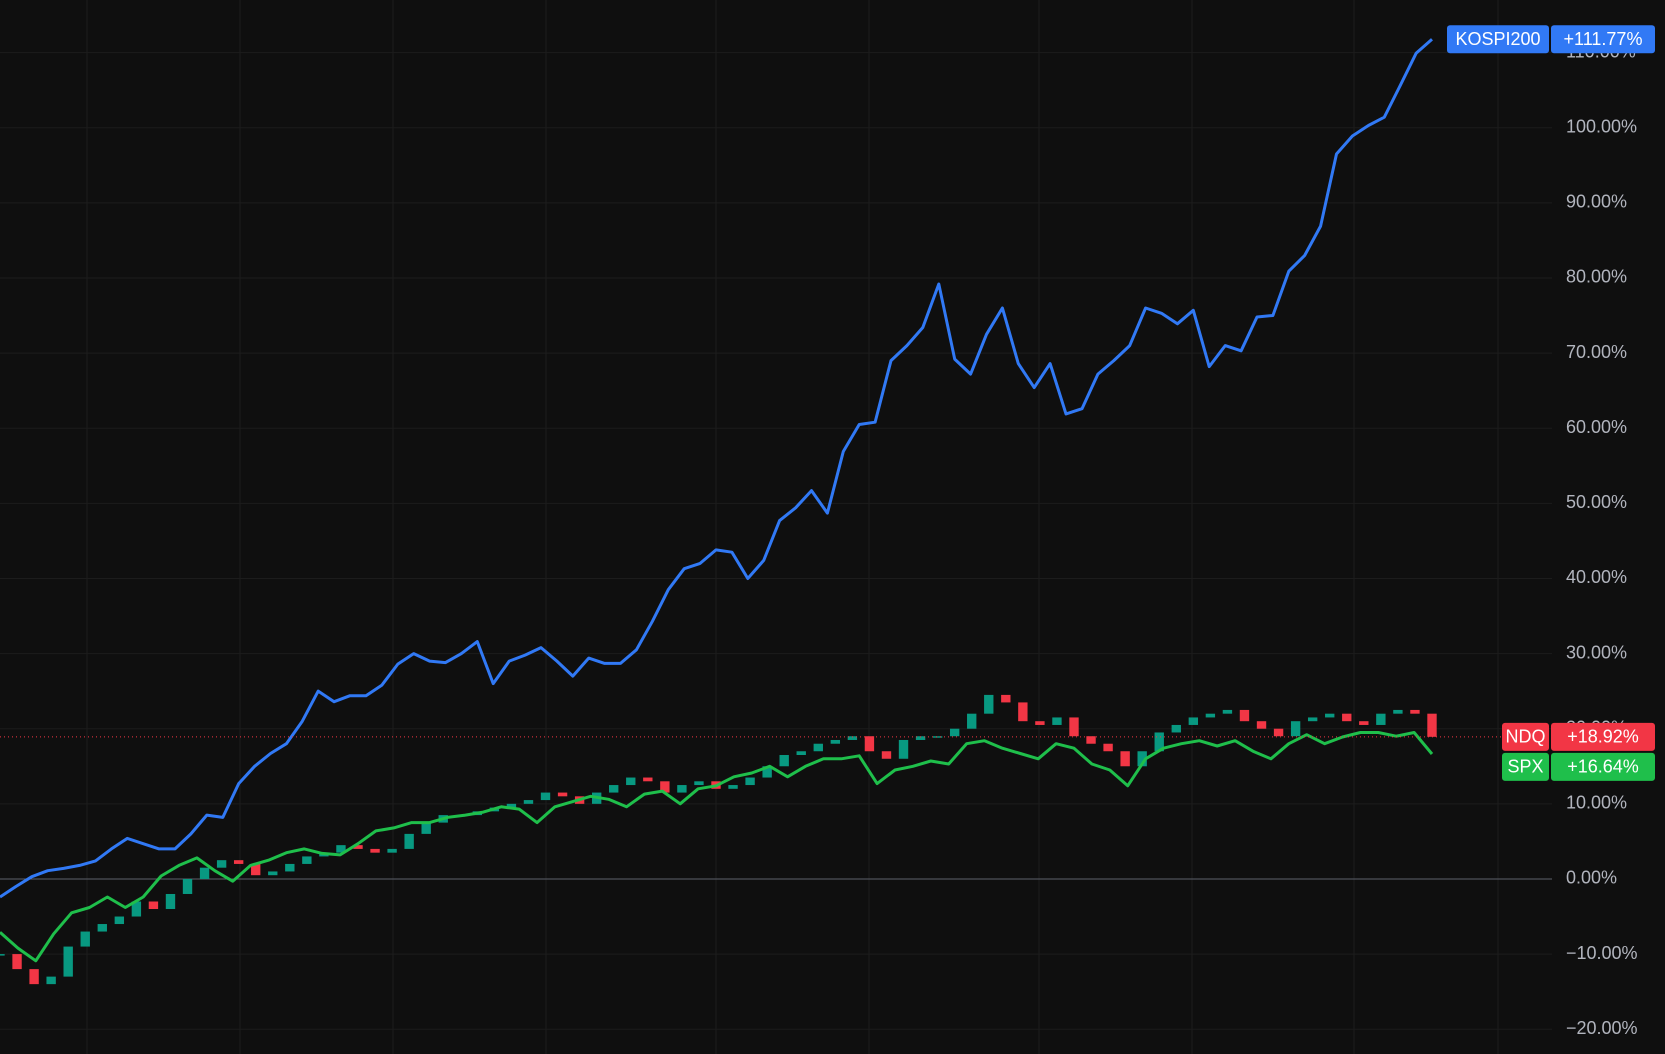 The width and height of the screenshot is (1665, 1054). Describe the element at coordinates (1596, 502) in the screenshot. I see `y-tick-label: 50.00%` at that location.